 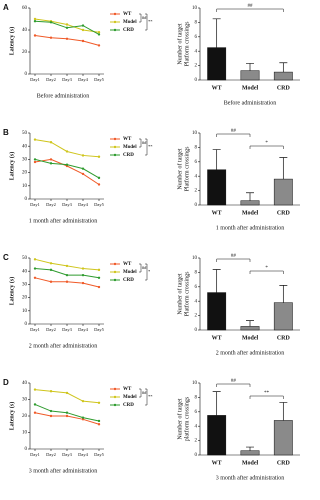 I want to click on caption: 2 month after administration, so click(x=63, y=345).